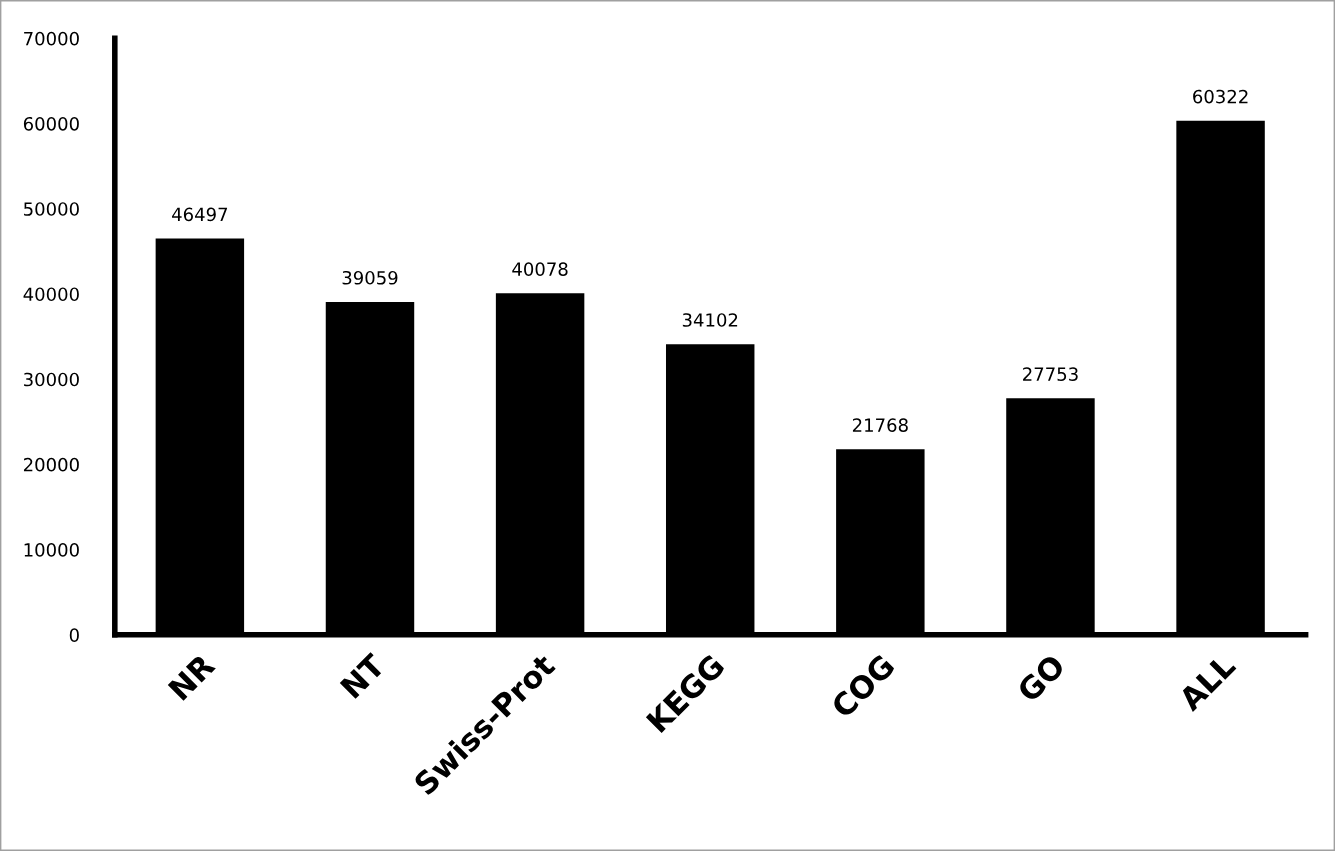  What do you see at coordinates (51, 38) in the screenshot?
I see `y-tick-label: 70000` at bounding box center [51, 38].